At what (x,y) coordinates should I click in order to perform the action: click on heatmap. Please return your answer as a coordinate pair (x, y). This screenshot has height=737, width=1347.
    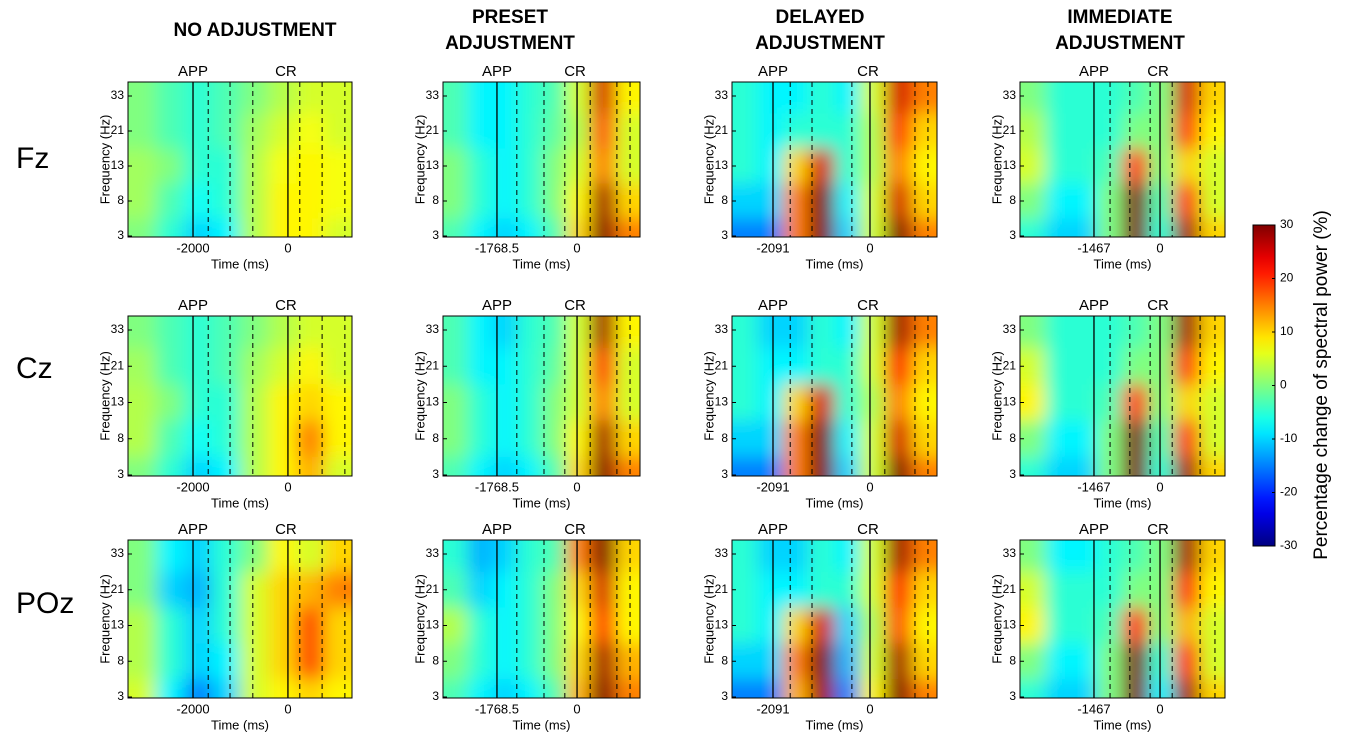
    Looking at the image, I should click on (1122, 159).